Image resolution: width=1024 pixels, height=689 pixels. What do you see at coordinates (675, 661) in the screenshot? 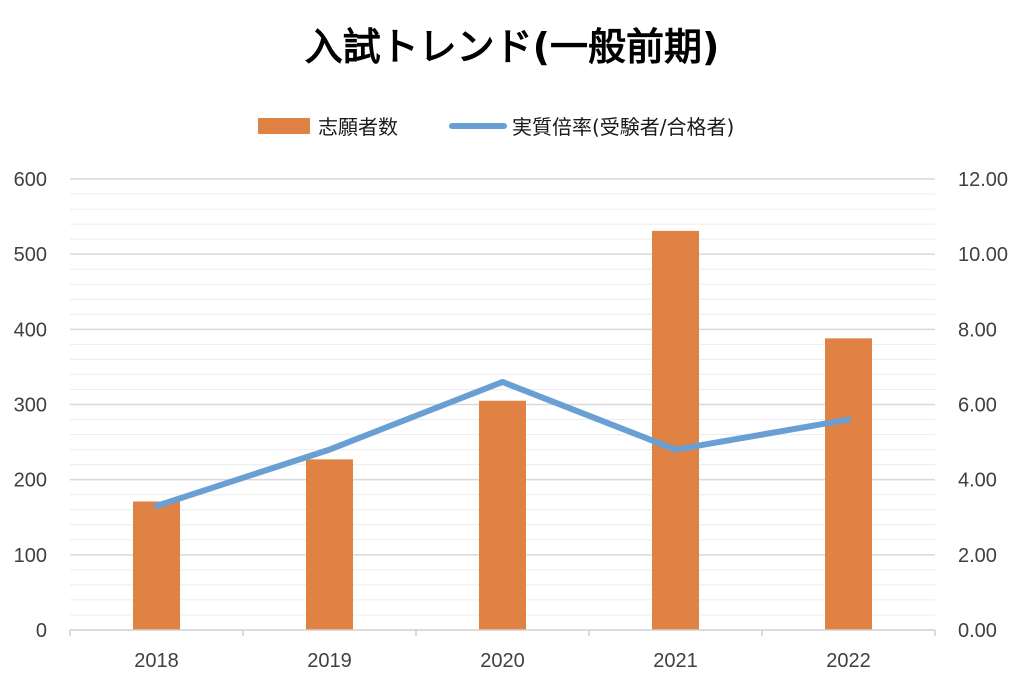
I see `x-tick-label: 2021` at bounding box center [675, 661].